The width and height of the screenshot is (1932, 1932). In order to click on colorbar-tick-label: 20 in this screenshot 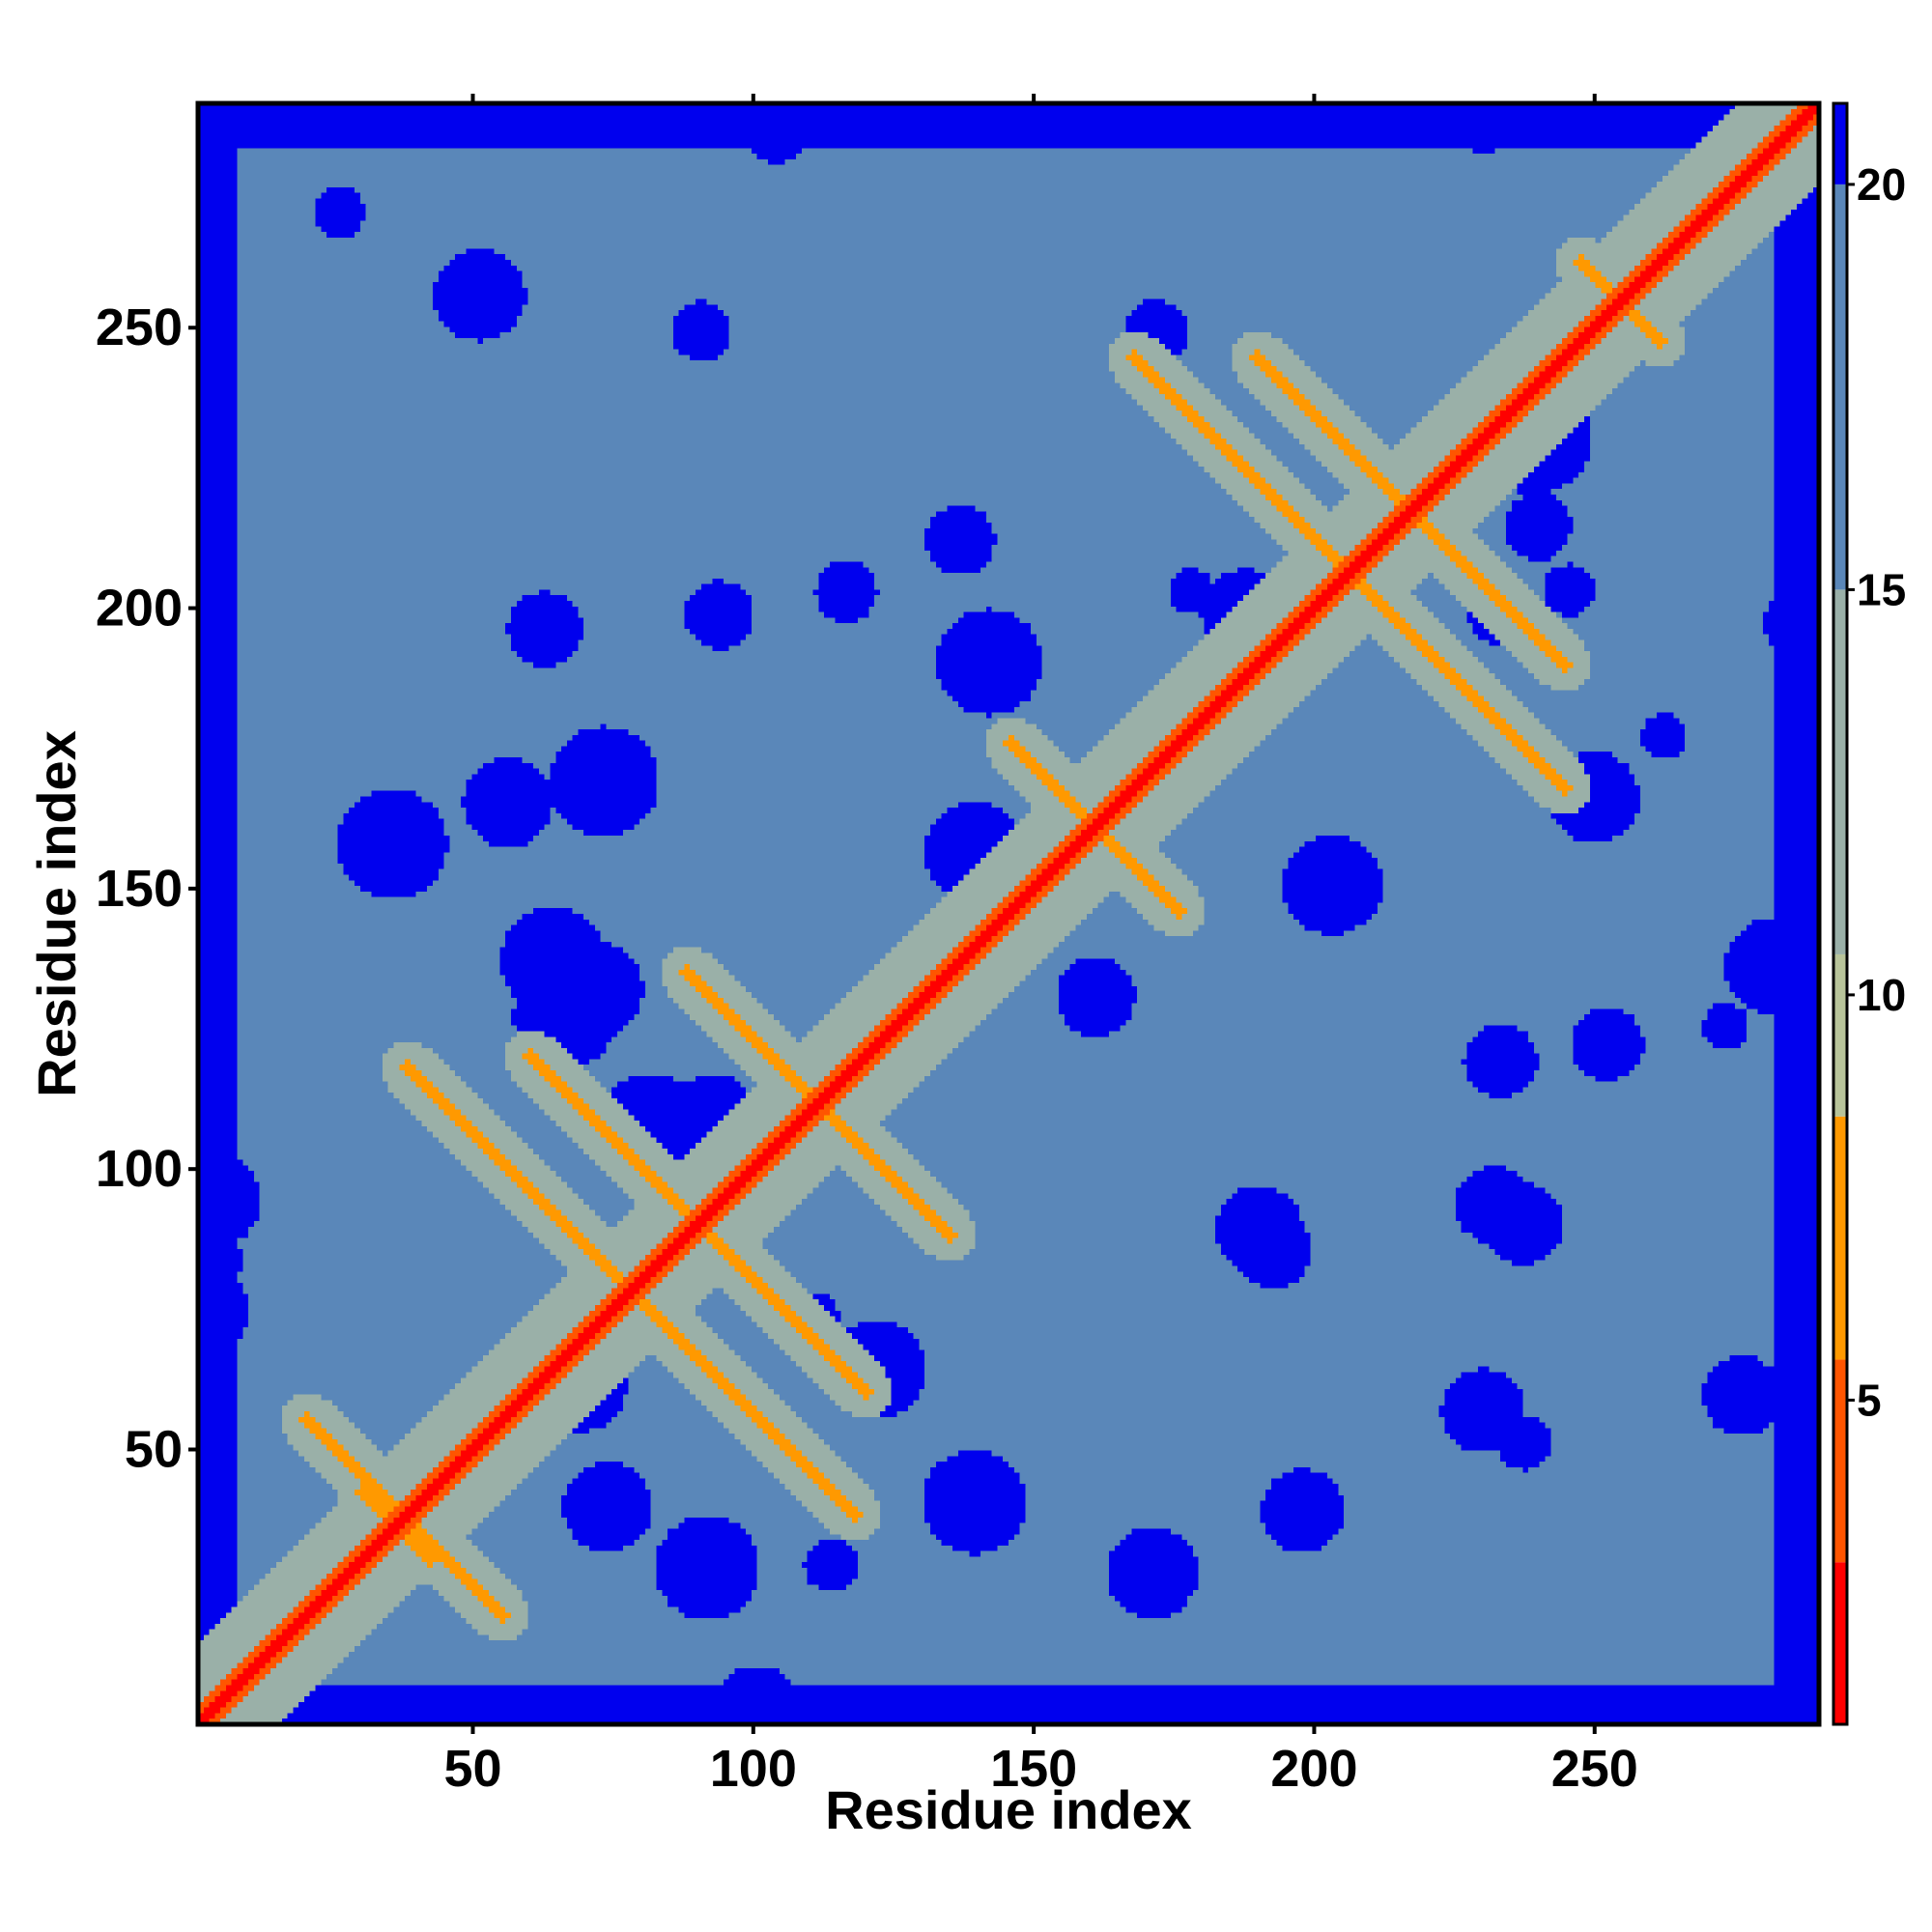, I will do `click(1881, 184)`.